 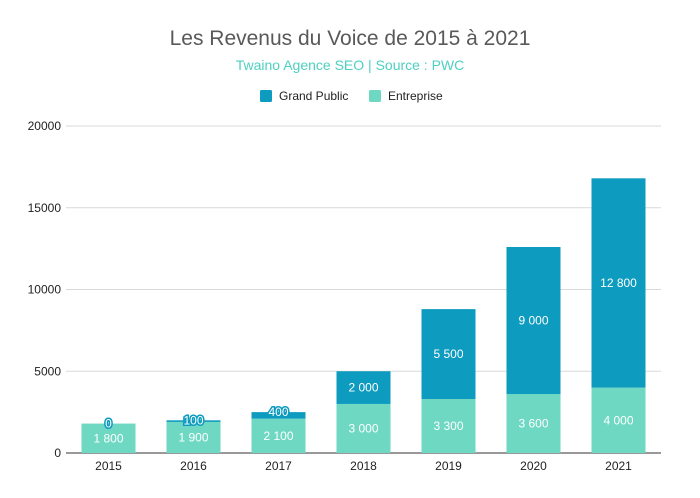 I want to click on chart-subtitle: Twaino Agence SEO | Source : PWC, so click(x=350, y=65).